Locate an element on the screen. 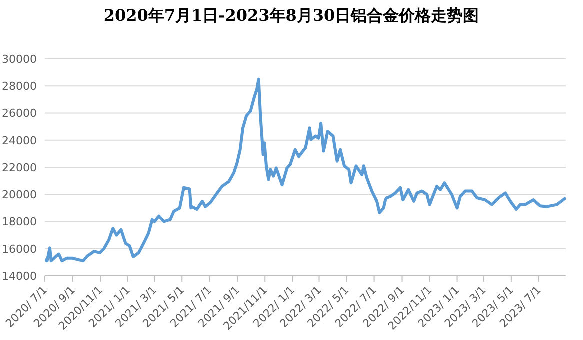 This screenshot has width=583, height=340. y-tick-label: 28000 is located at coordinates (19, 87).